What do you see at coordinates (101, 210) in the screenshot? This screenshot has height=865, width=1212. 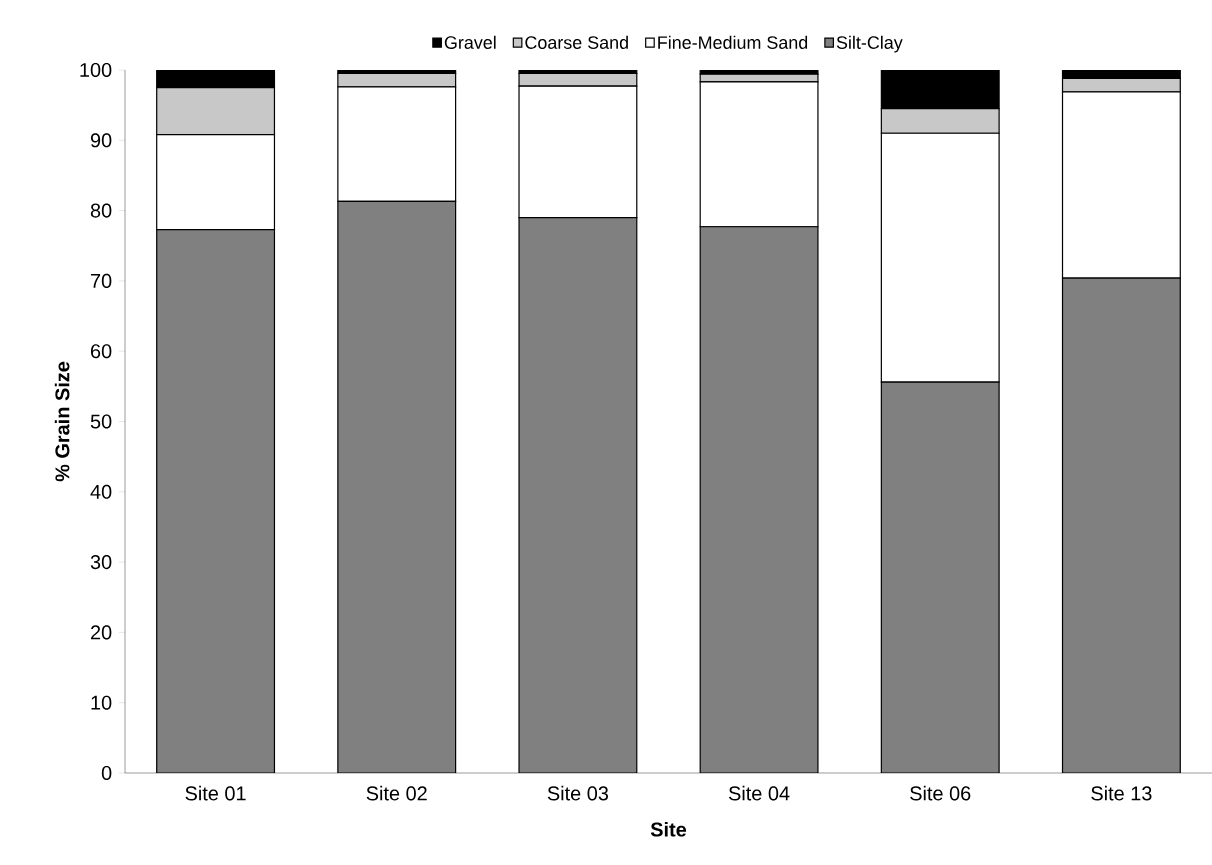 I see `y-tick-label: 80` at bounding box center [101, 210].